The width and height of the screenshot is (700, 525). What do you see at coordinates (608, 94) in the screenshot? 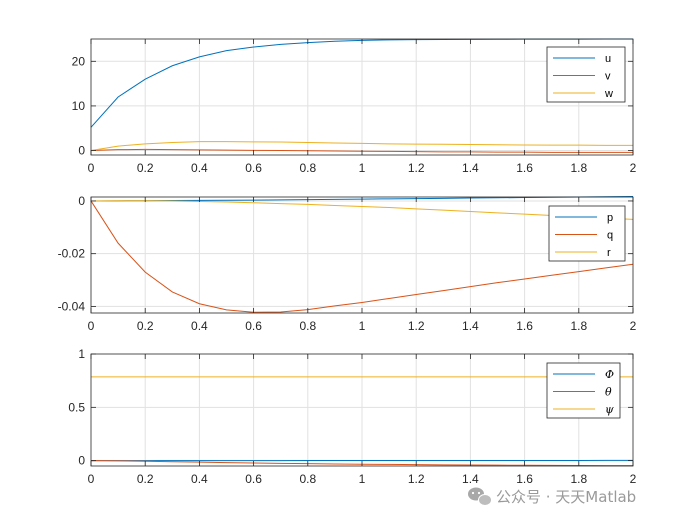
I see `legend-label-3: w` at bounding box center [608, 94].